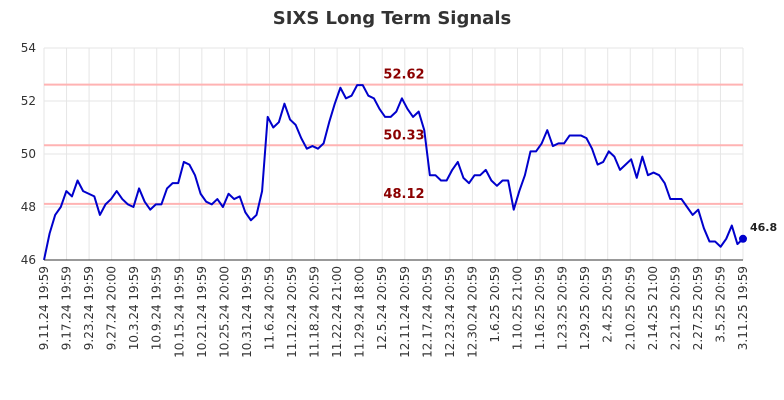 Image resolution: width=784 pixels, height=400 pixels. I want to click on x-tick-label: 3.11.25 19:59, so click(743, 308).